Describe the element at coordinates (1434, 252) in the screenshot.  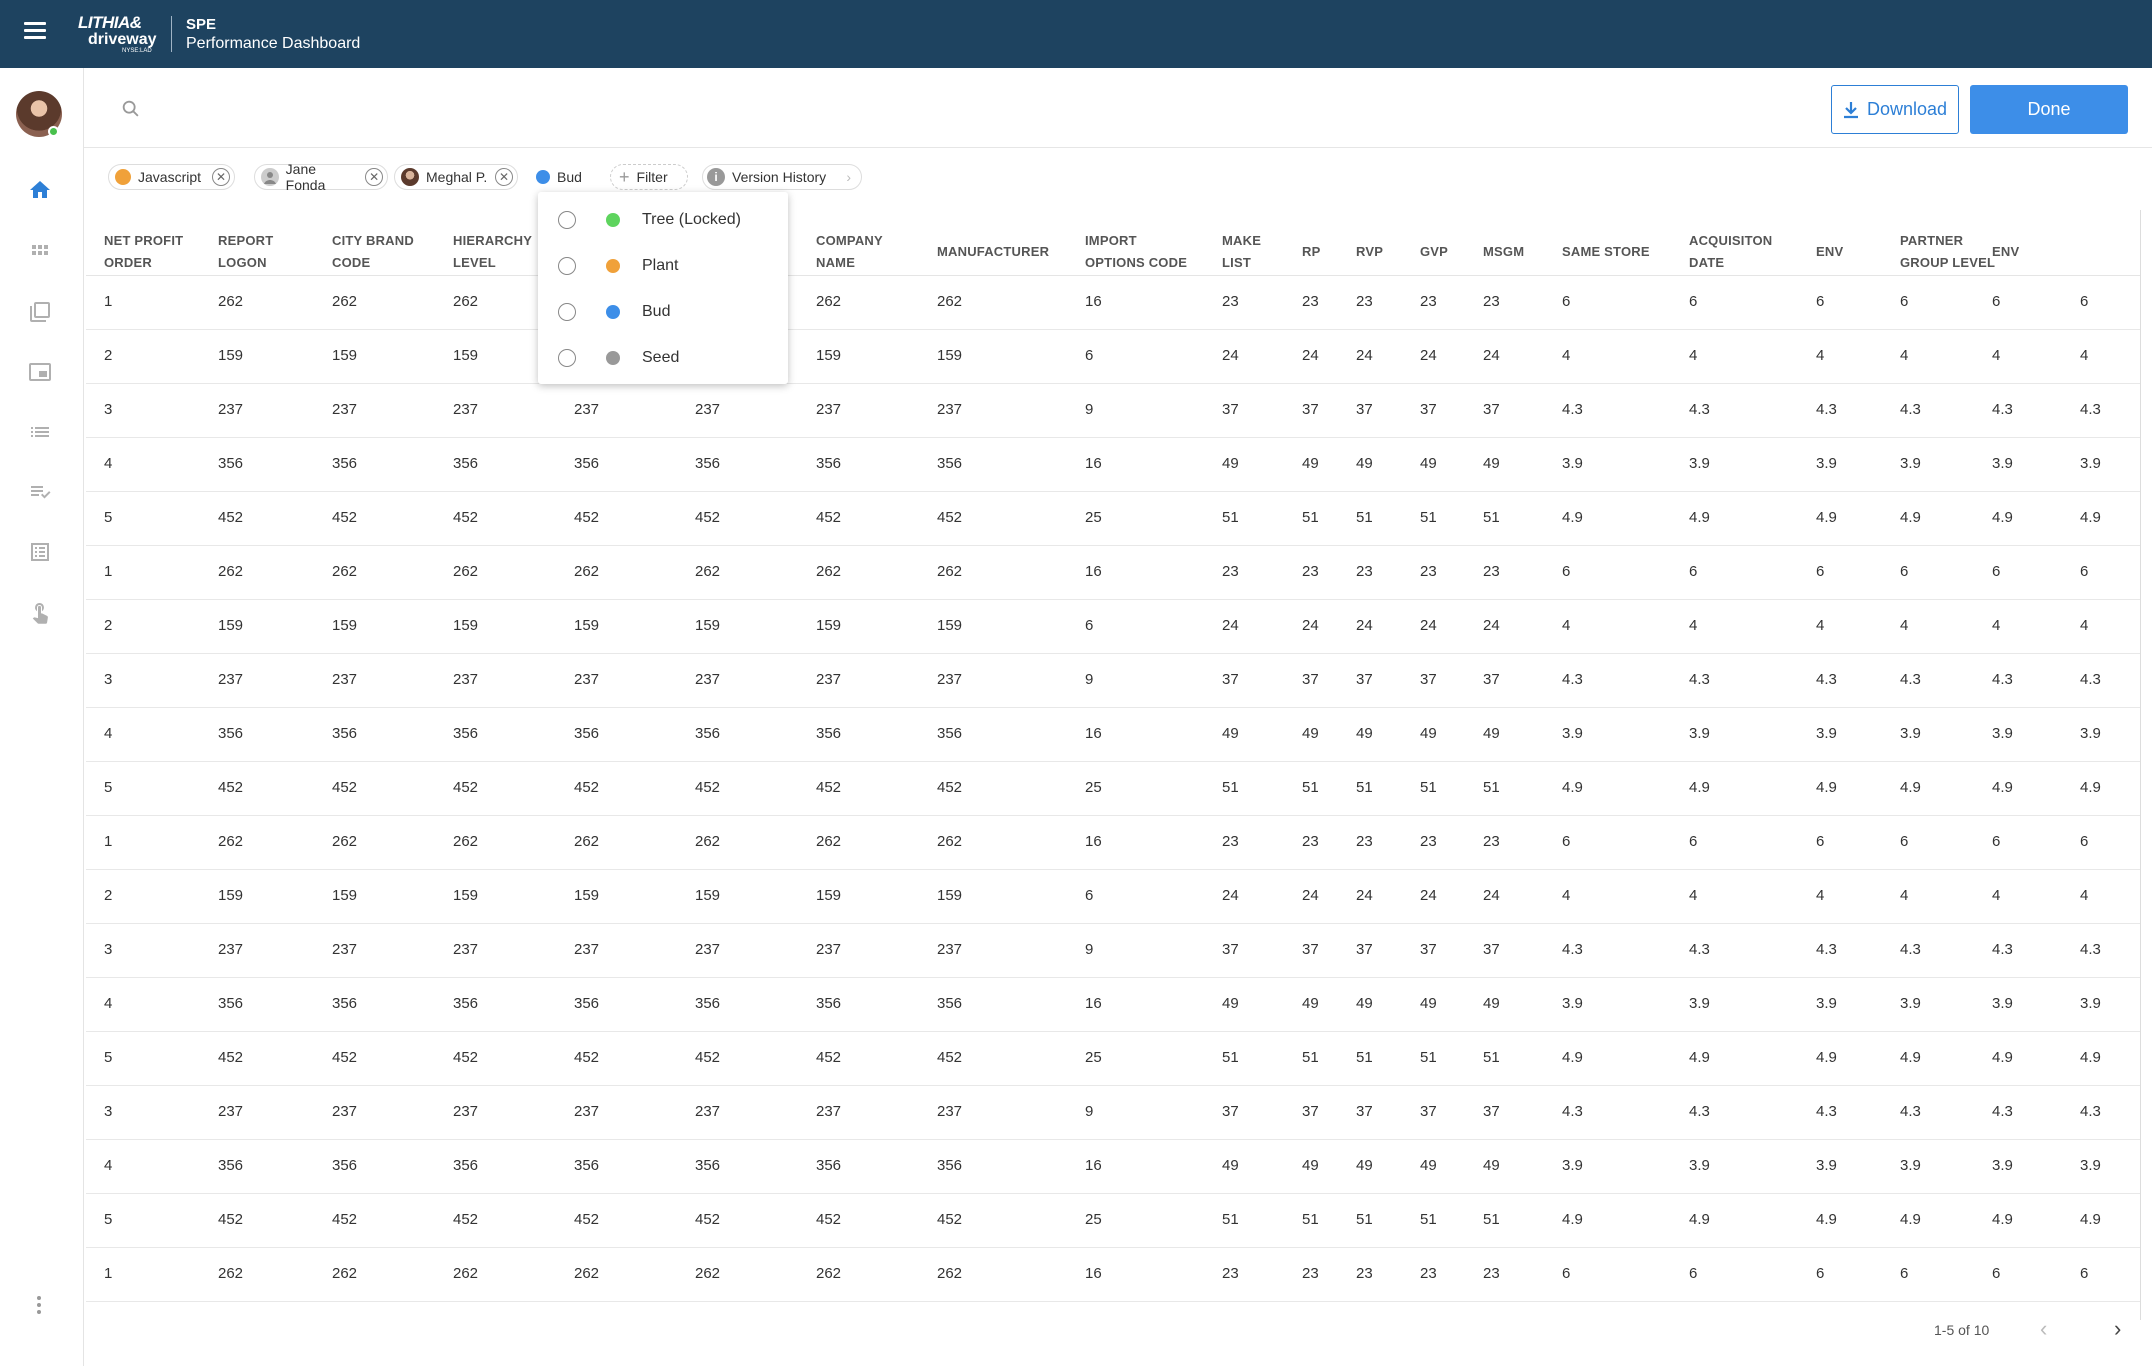
I see `column-header: GVP` at that location.